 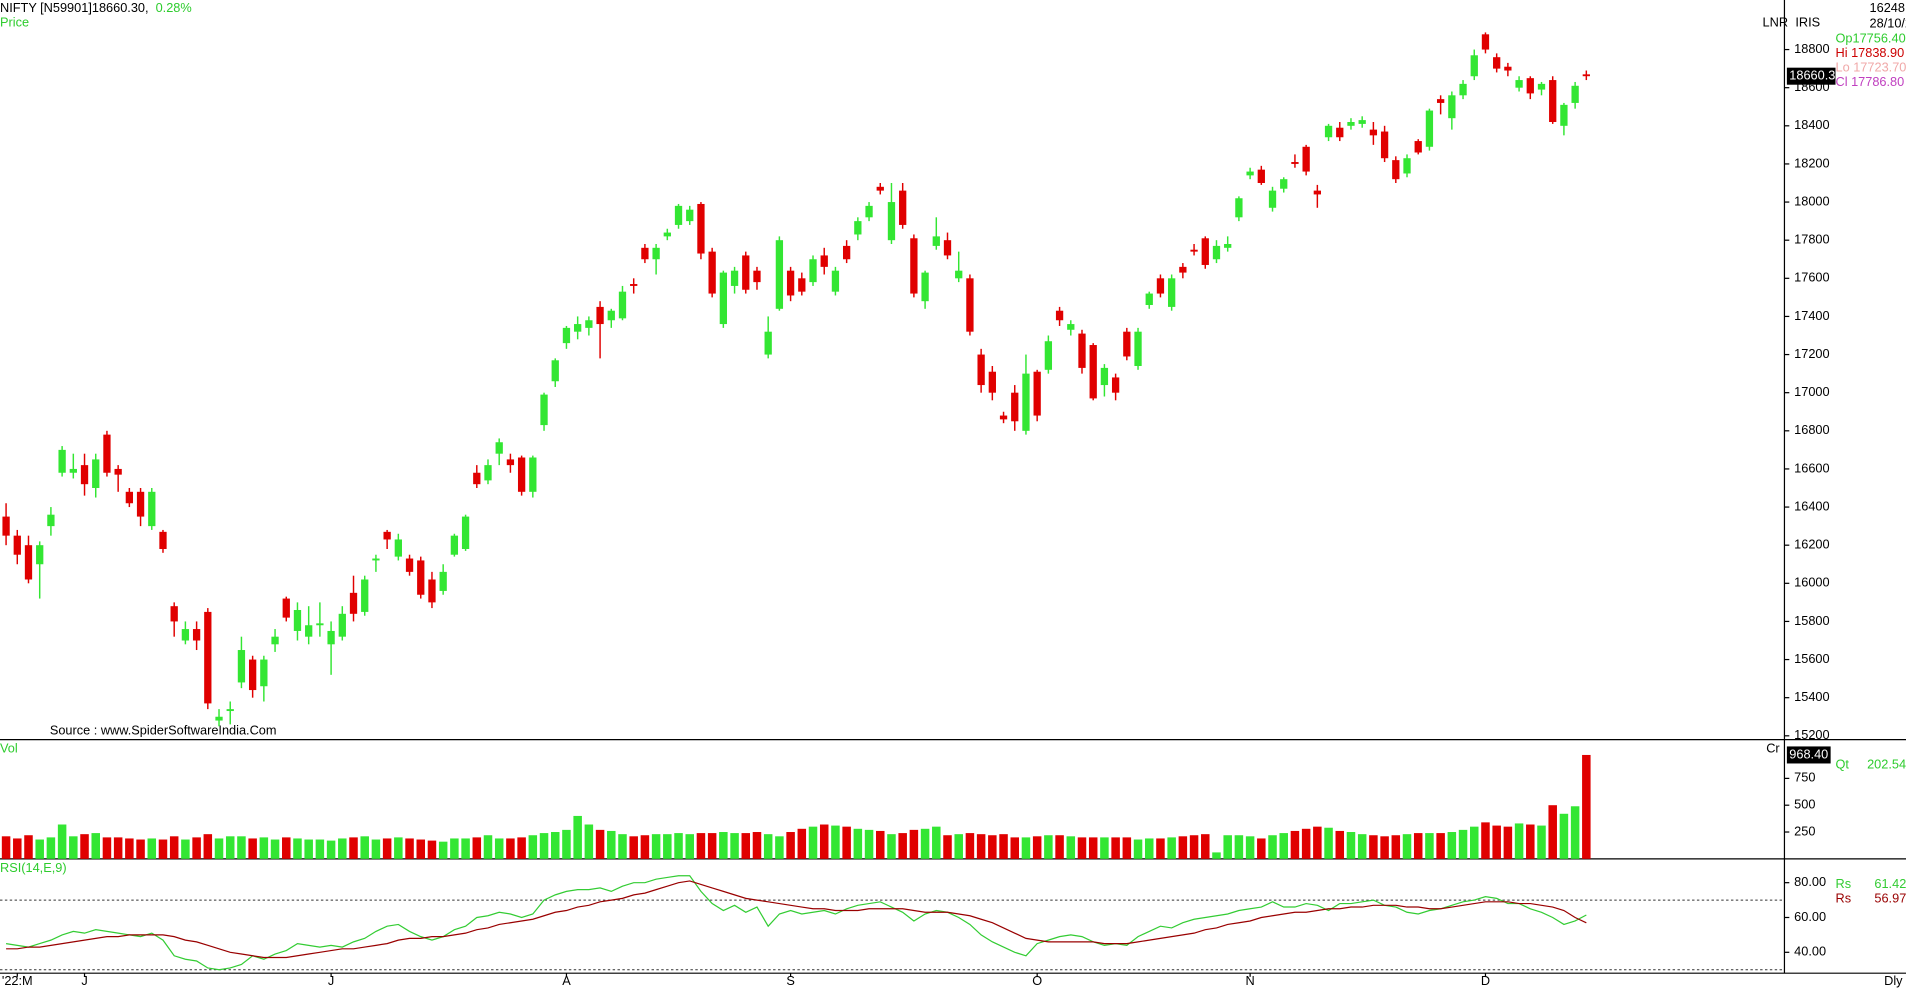 I want to click on y-tick-label: 17000, so click(x=1811, y=391).